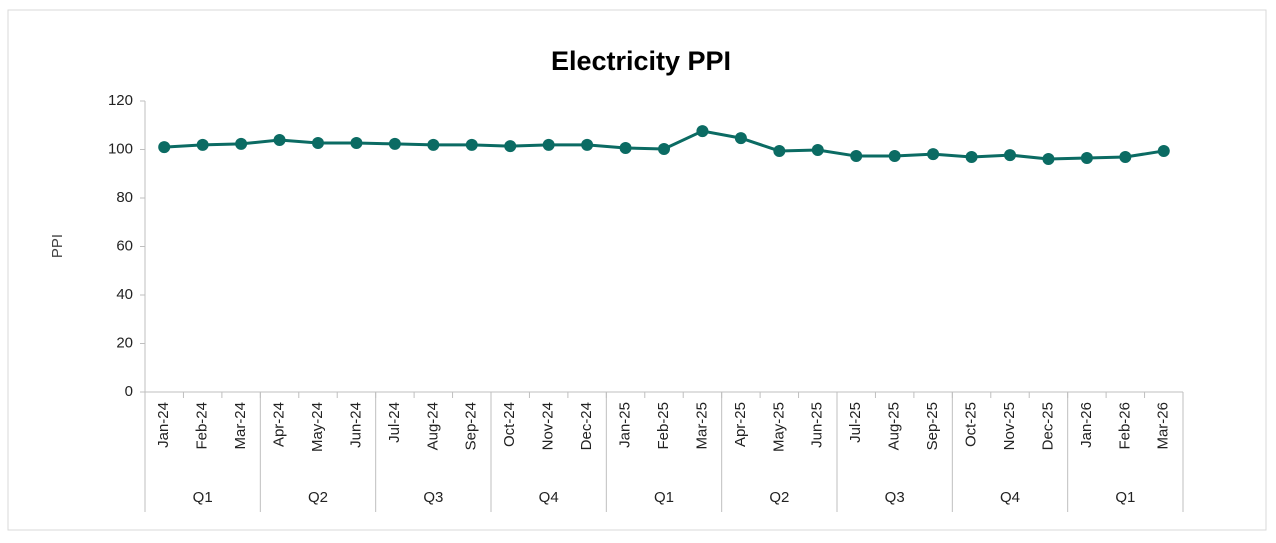 The image size is (1276, 543). Describe the element at coordinates (1009, 426) in the screenshot. I see `x-tick-label: Nov-25` at that location.